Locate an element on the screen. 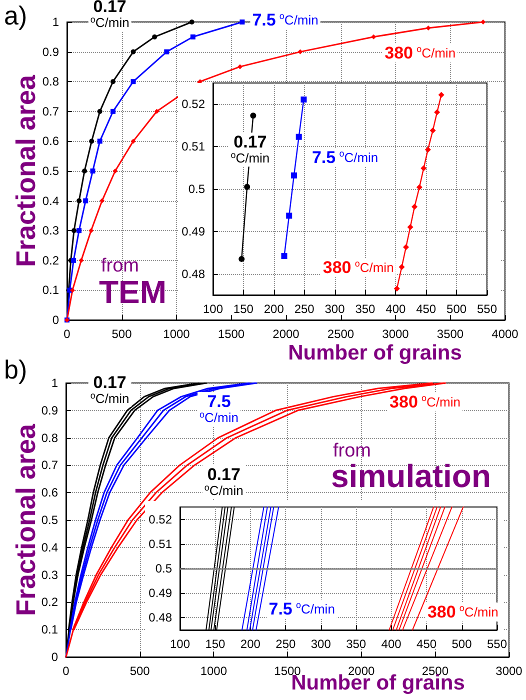  text: b) is located at coordinates (16, 369).